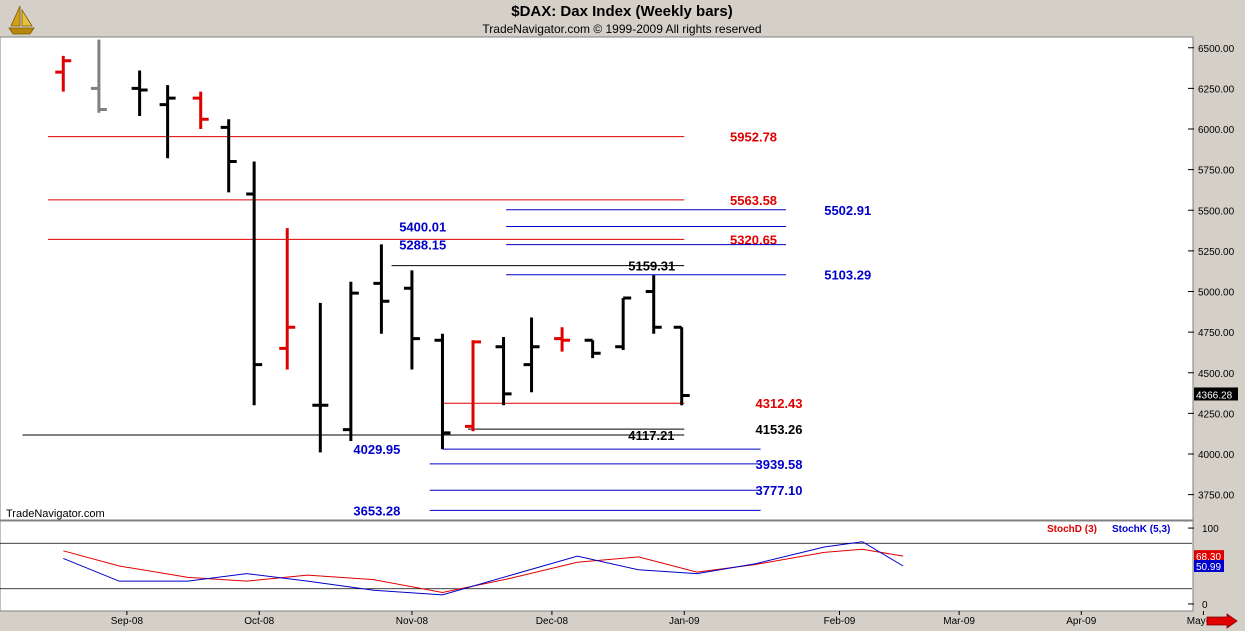  I want to click on time-tick-label: Oct-08, so click(259, 621).